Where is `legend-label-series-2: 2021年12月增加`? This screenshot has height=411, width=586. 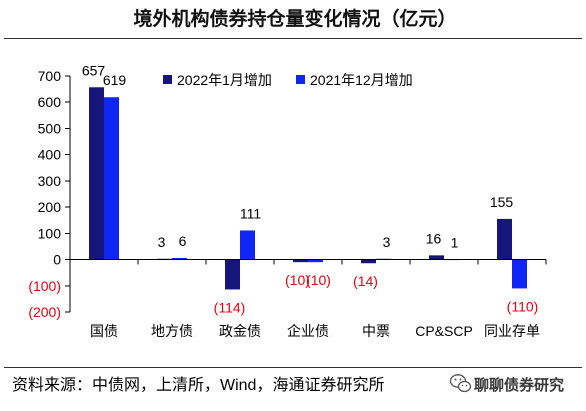
legend-label-series-2: 2021年12月增加 is located at coordinates (361, 80).